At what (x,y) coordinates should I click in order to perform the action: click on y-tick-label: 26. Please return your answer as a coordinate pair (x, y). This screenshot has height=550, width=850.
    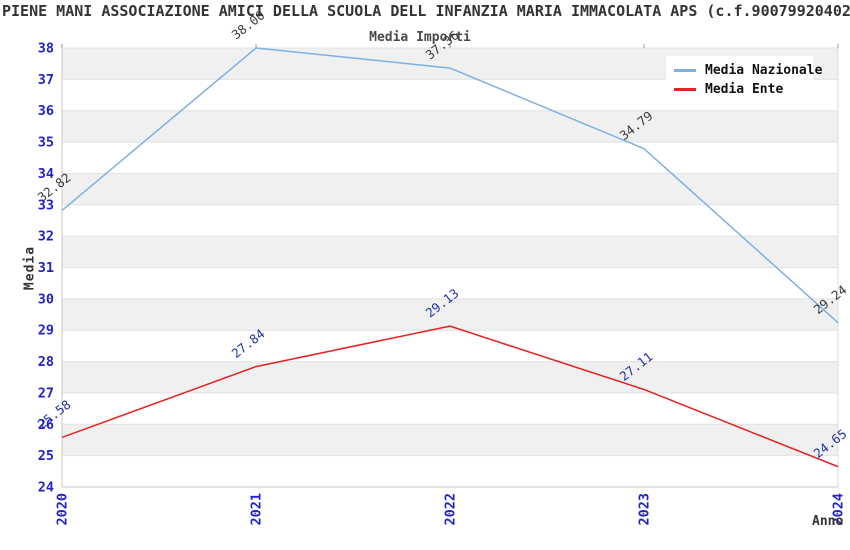
    Looking at the image, I should click on (46, 425).